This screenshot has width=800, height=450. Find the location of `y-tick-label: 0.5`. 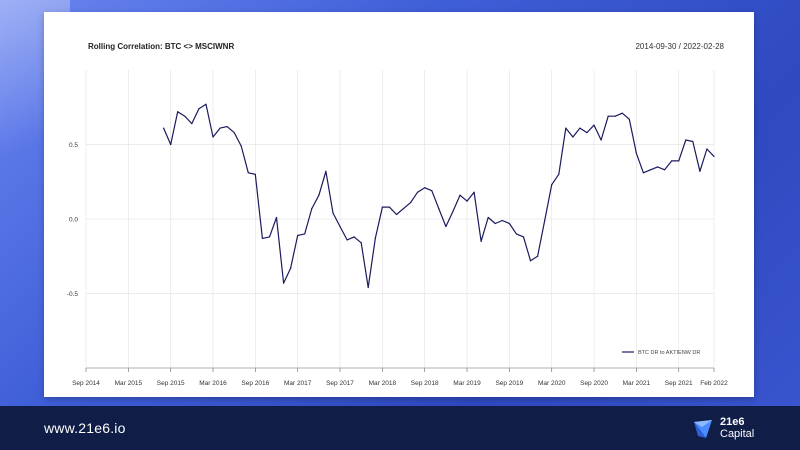

y-tick-label: 0.5 is located at coordinates (73, 145).